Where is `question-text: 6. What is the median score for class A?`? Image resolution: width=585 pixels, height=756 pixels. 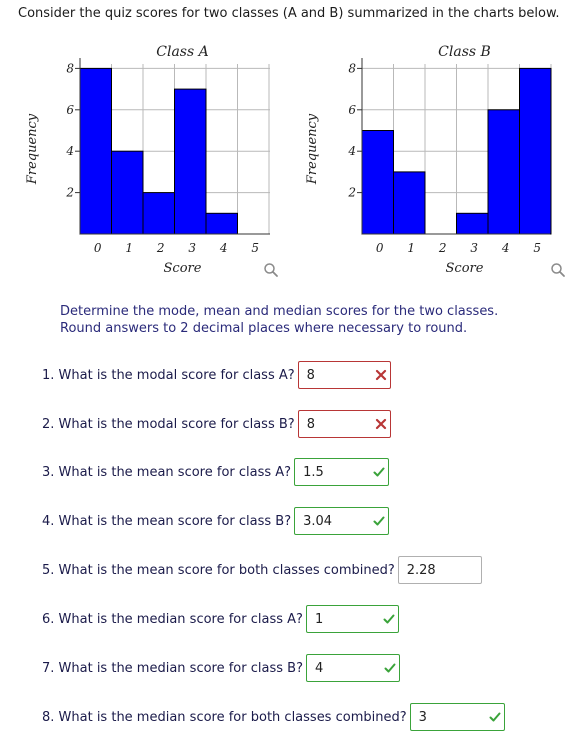
question-text: 6. What is the median score for class A? is located at coordinates (172, 619).